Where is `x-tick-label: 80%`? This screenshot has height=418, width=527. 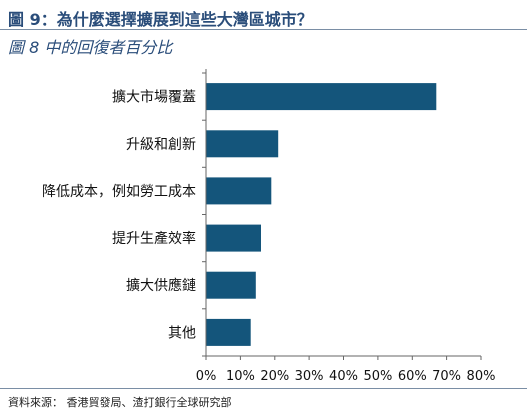 x-tick-label: 80% is located at coordinates (481, 376).